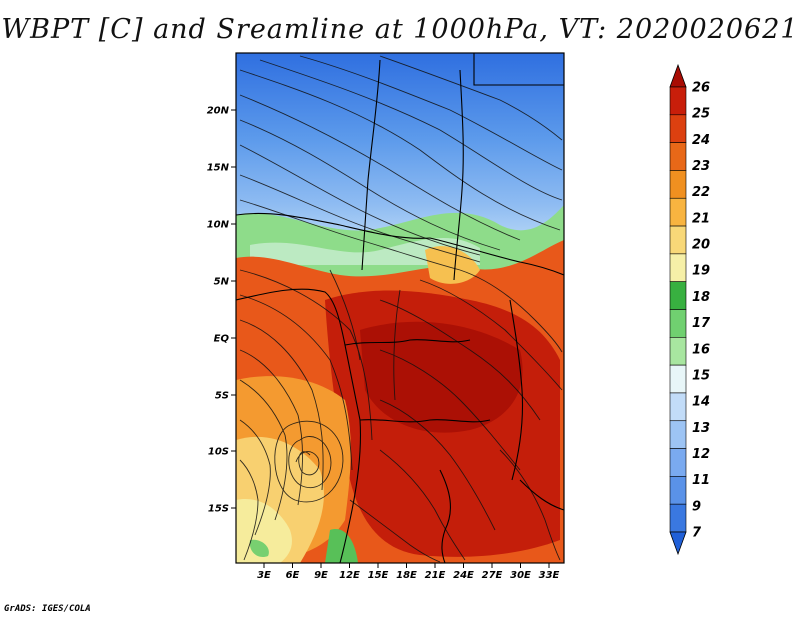  What do you see at coordinates (435, 575) in the screenshot?
I see `lon-tick-label: 21E` at bounding box center [435, 575].